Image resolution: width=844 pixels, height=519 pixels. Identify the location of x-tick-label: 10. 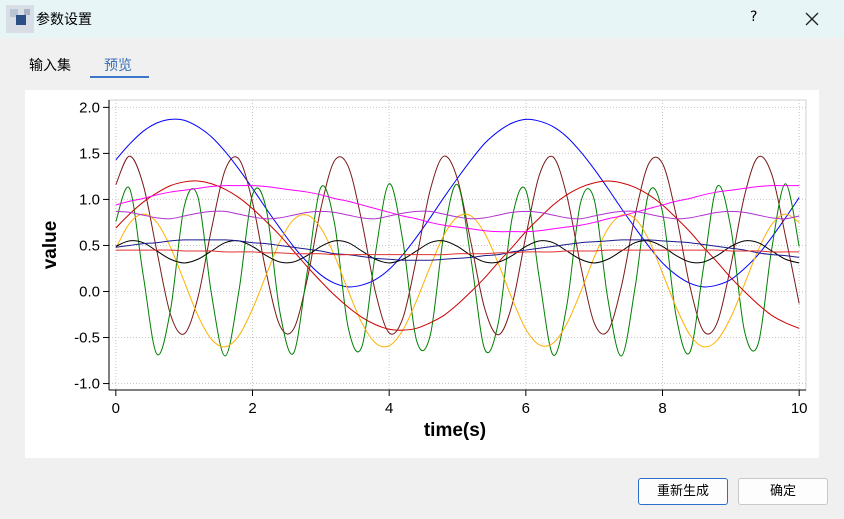
(799, 408).